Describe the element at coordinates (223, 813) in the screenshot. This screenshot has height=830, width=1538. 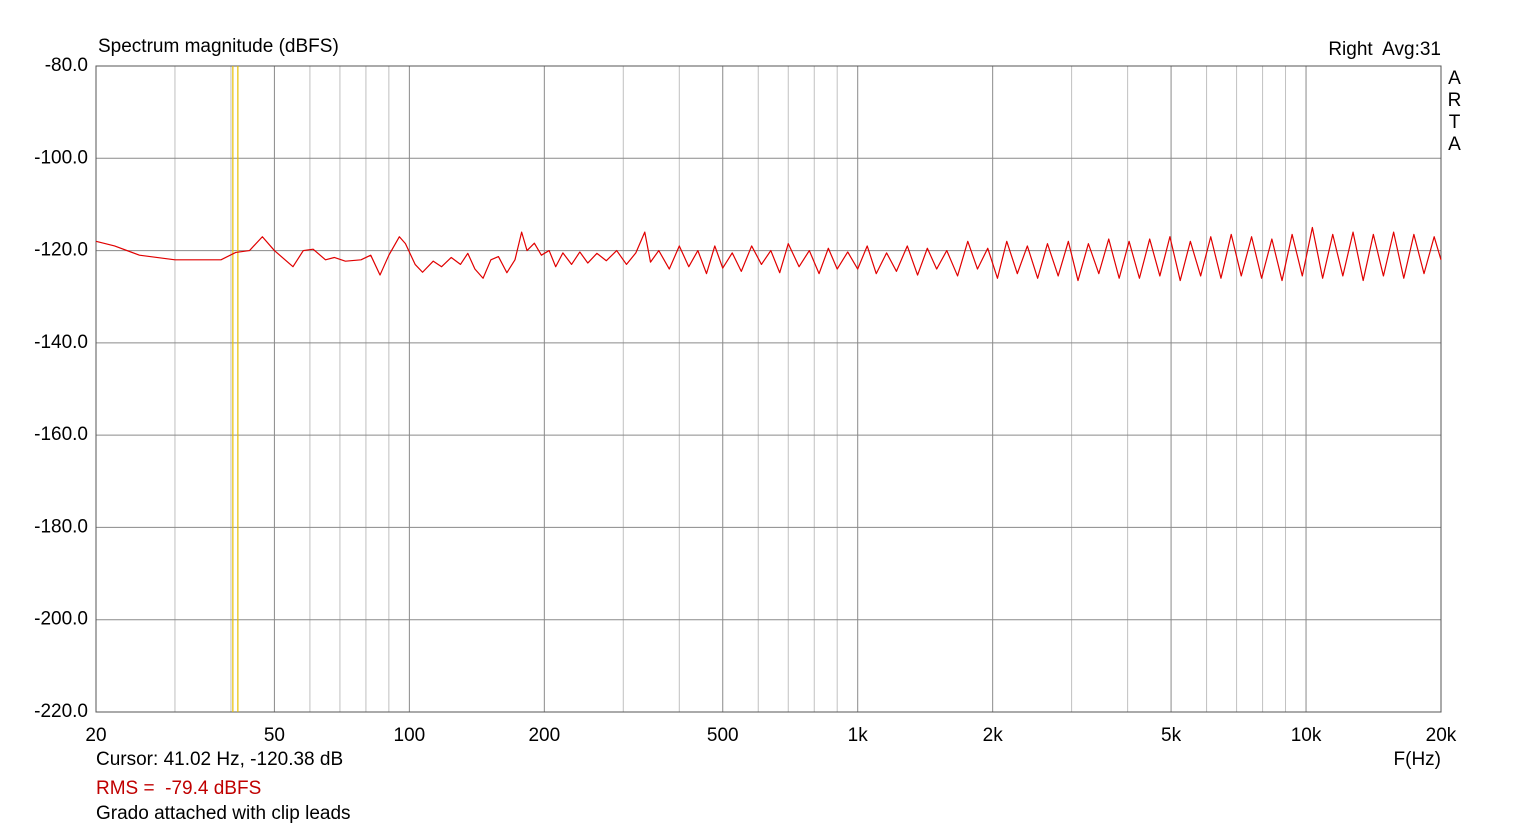
I see `note: Grado attached with clip leads` at that location.